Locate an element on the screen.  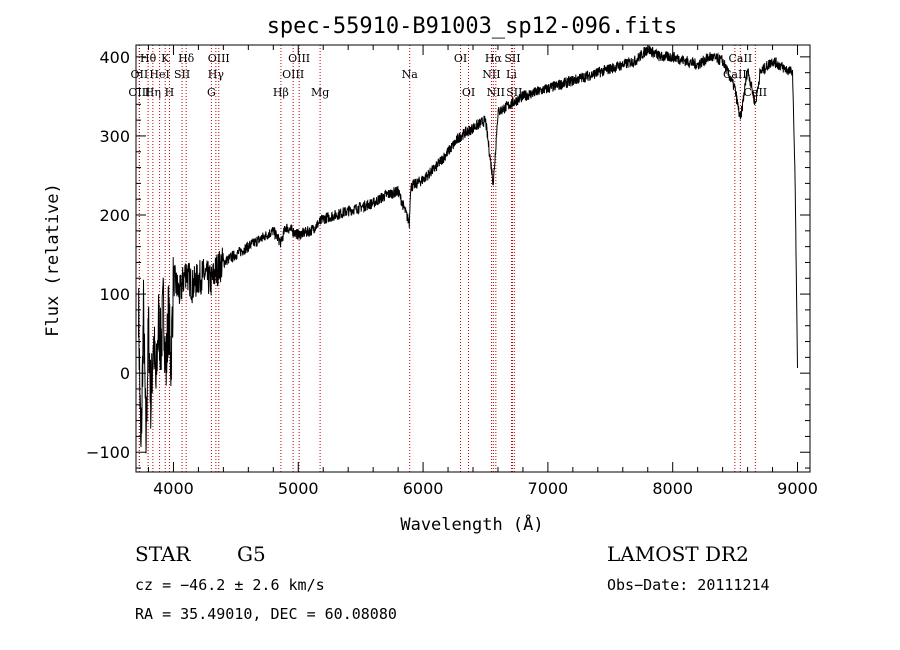
y-tick-label: 400 is located at coordinates (114, 57).